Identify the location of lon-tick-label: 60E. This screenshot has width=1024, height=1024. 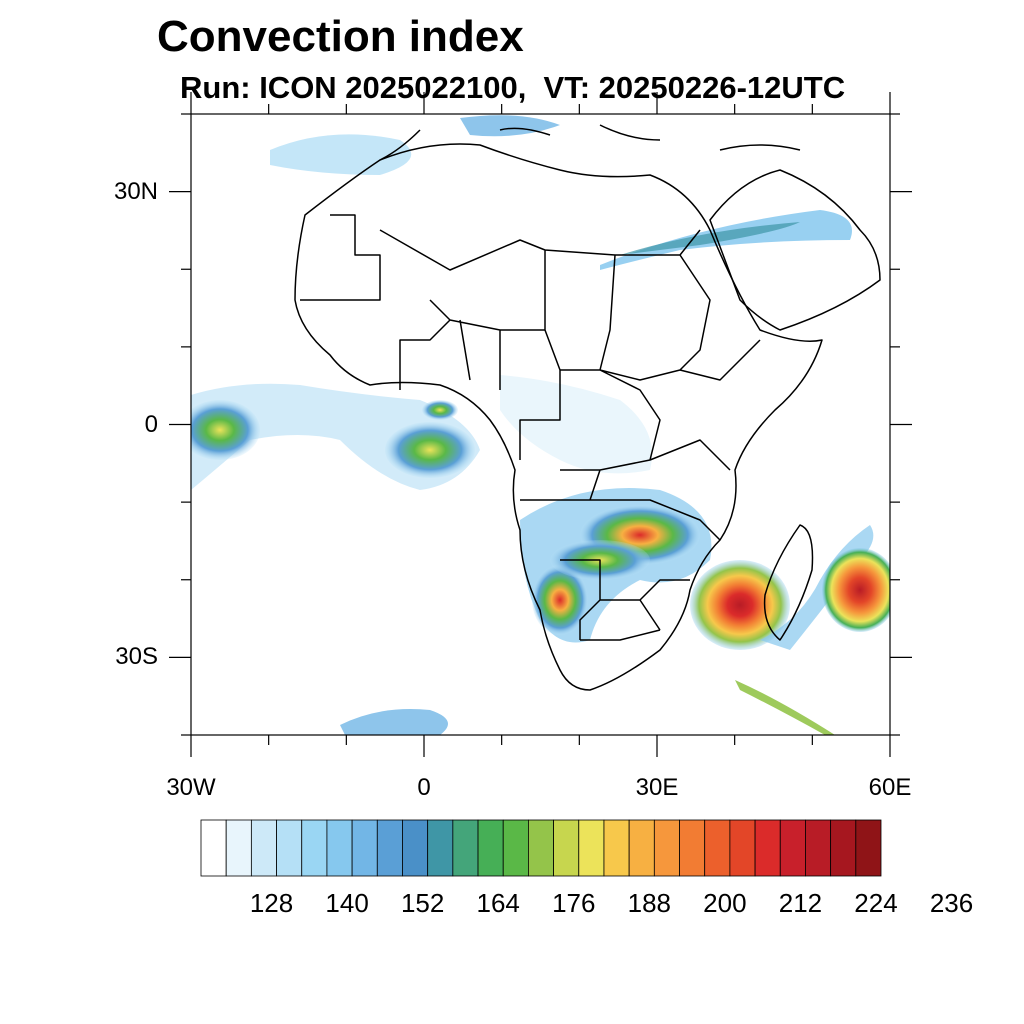
(890, 787).